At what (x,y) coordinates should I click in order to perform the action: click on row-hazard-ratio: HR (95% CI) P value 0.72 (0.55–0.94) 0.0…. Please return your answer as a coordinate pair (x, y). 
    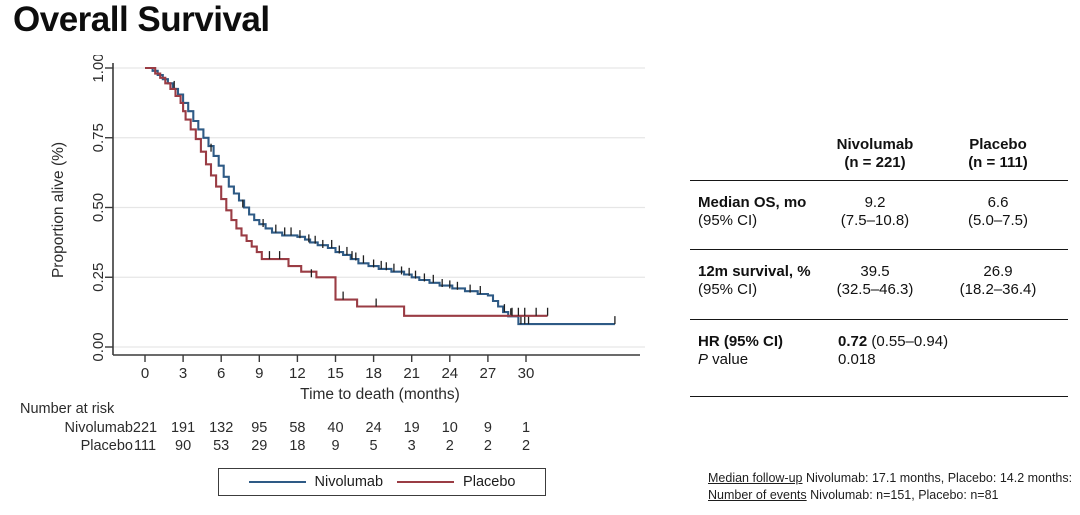
    Looking at the image, I should click on (823, 350).